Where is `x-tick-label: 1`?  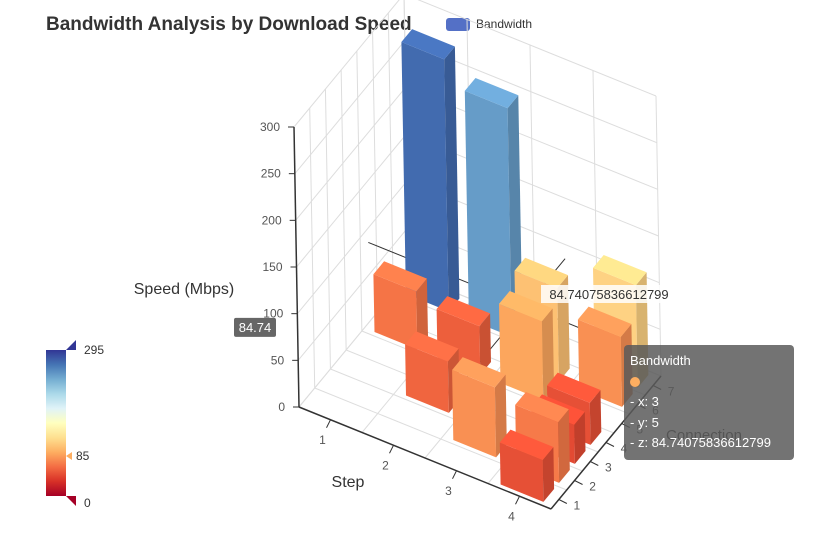
x-tick-label: 1 is located at coordinates (322, 440).